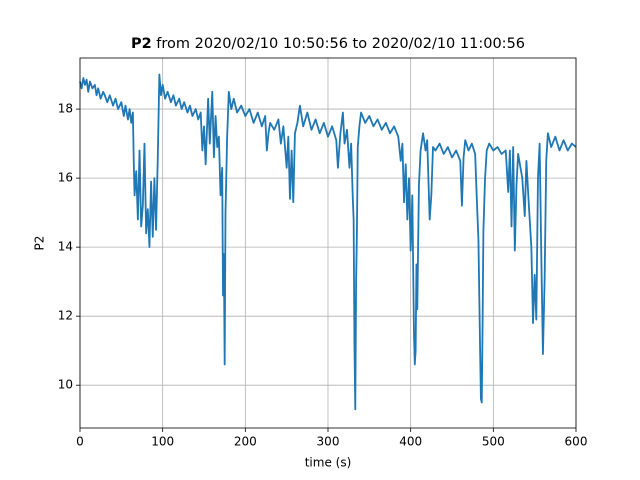 This screenshot has width=640, height=480. Describe the element at coordinates (576, 442) in the screenshot. I see `x-tick-label: 600` at that location.